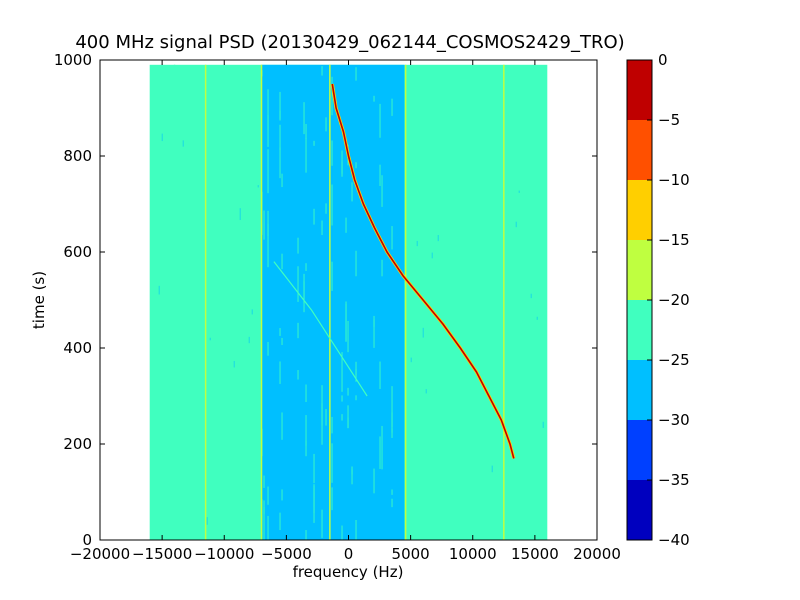 The image size is (800, 600). Describe the element at coordinates (423, 271) in the screenshot. I see `doppler-trace` at that location.